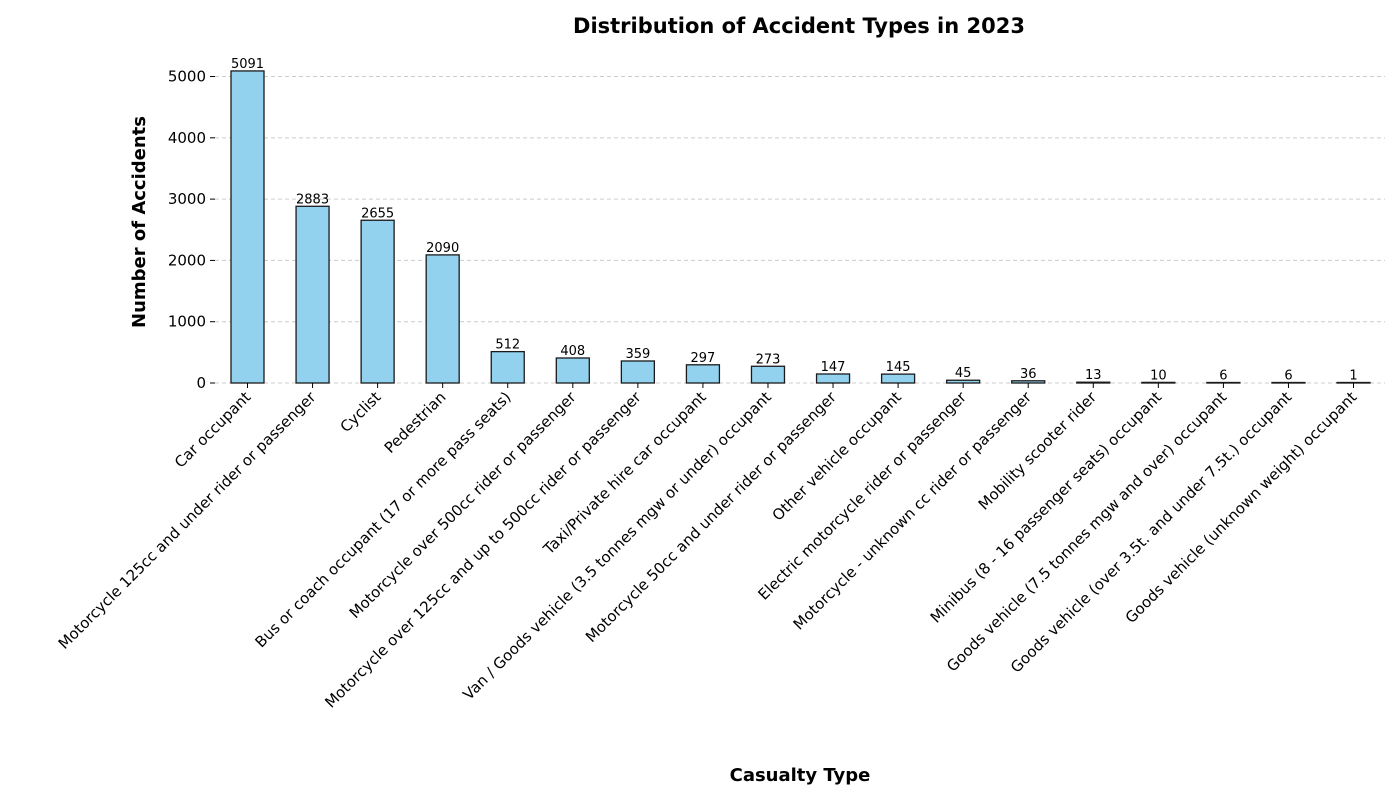 The image size is (1400, 800). What do you see at coordinates (507, 345) in the screenshot?
I see `bar-value-label: 512` at bounding box center [507, 345].